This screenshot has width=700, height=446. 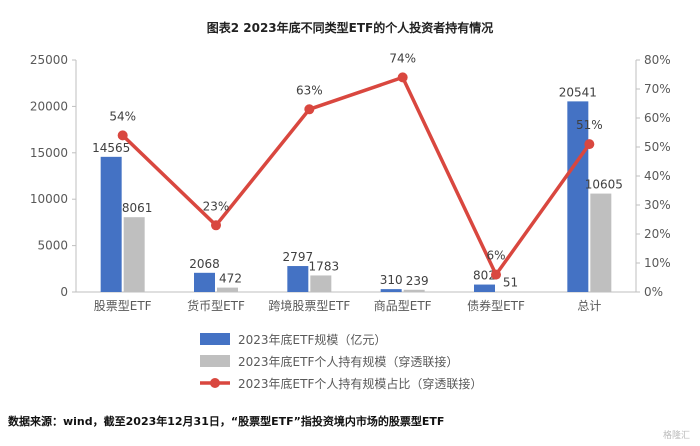 I want to click on y-tick-label: 5000, so click(x=52, y=246).